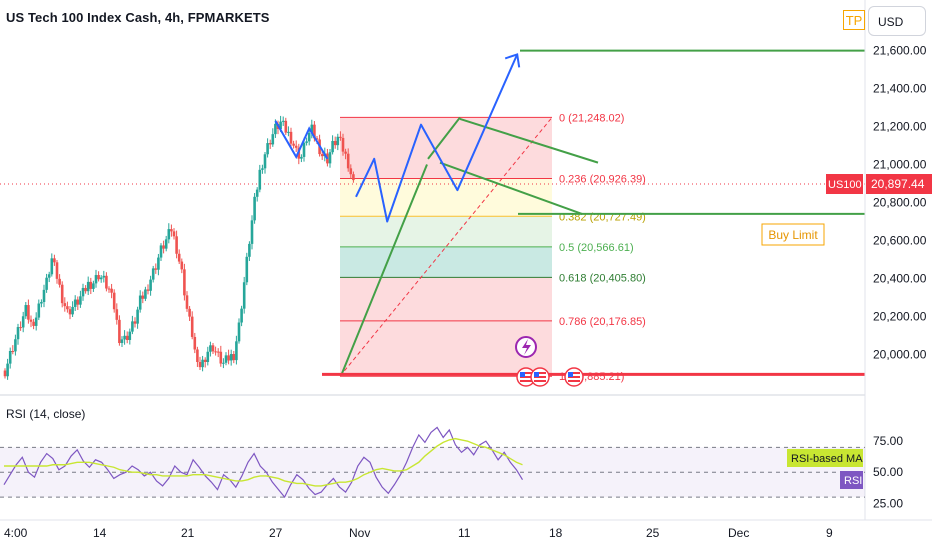  What do you see at coordinates (359, 533) in the screenshot?
I see `time-axis-tick: Nov` at bounding box center [359, 533].